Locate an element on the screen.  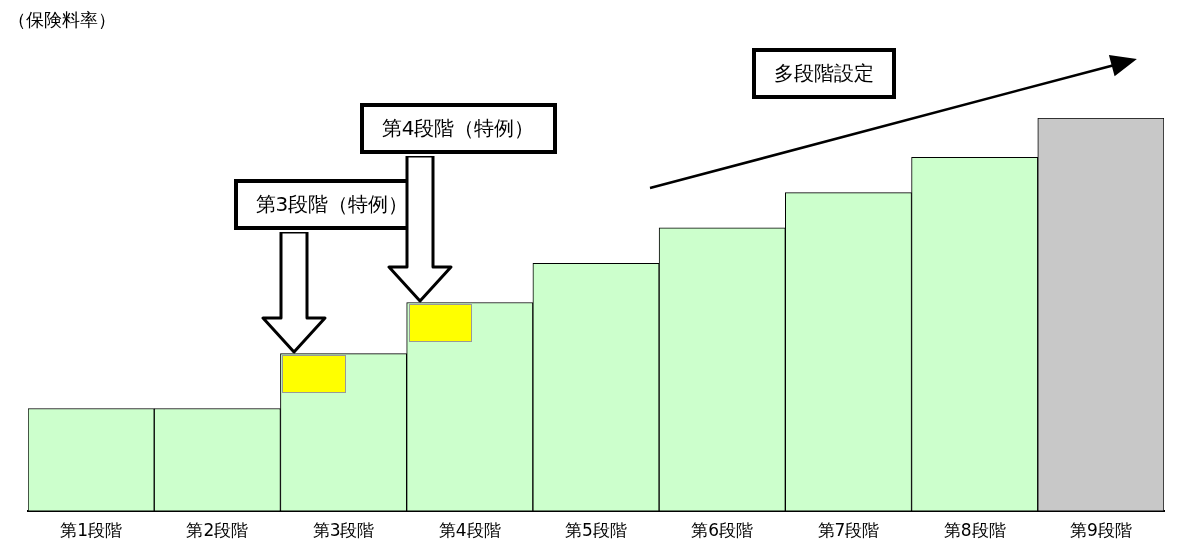
x-tick-label: 第6段階 is located at coordinates (722, 530).